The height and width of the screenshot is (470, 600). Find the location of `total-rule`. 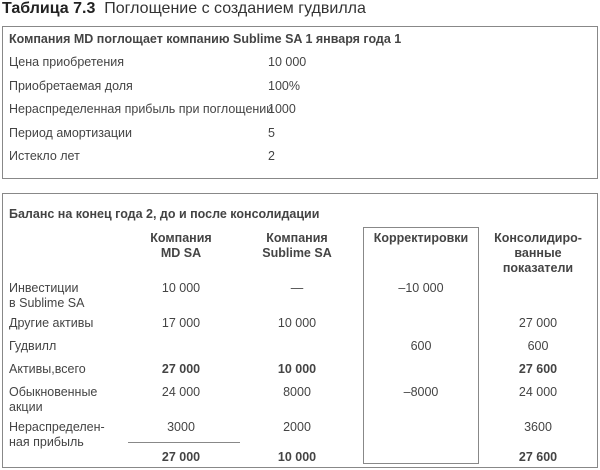

total-rule is located at coordinates (184, 442).